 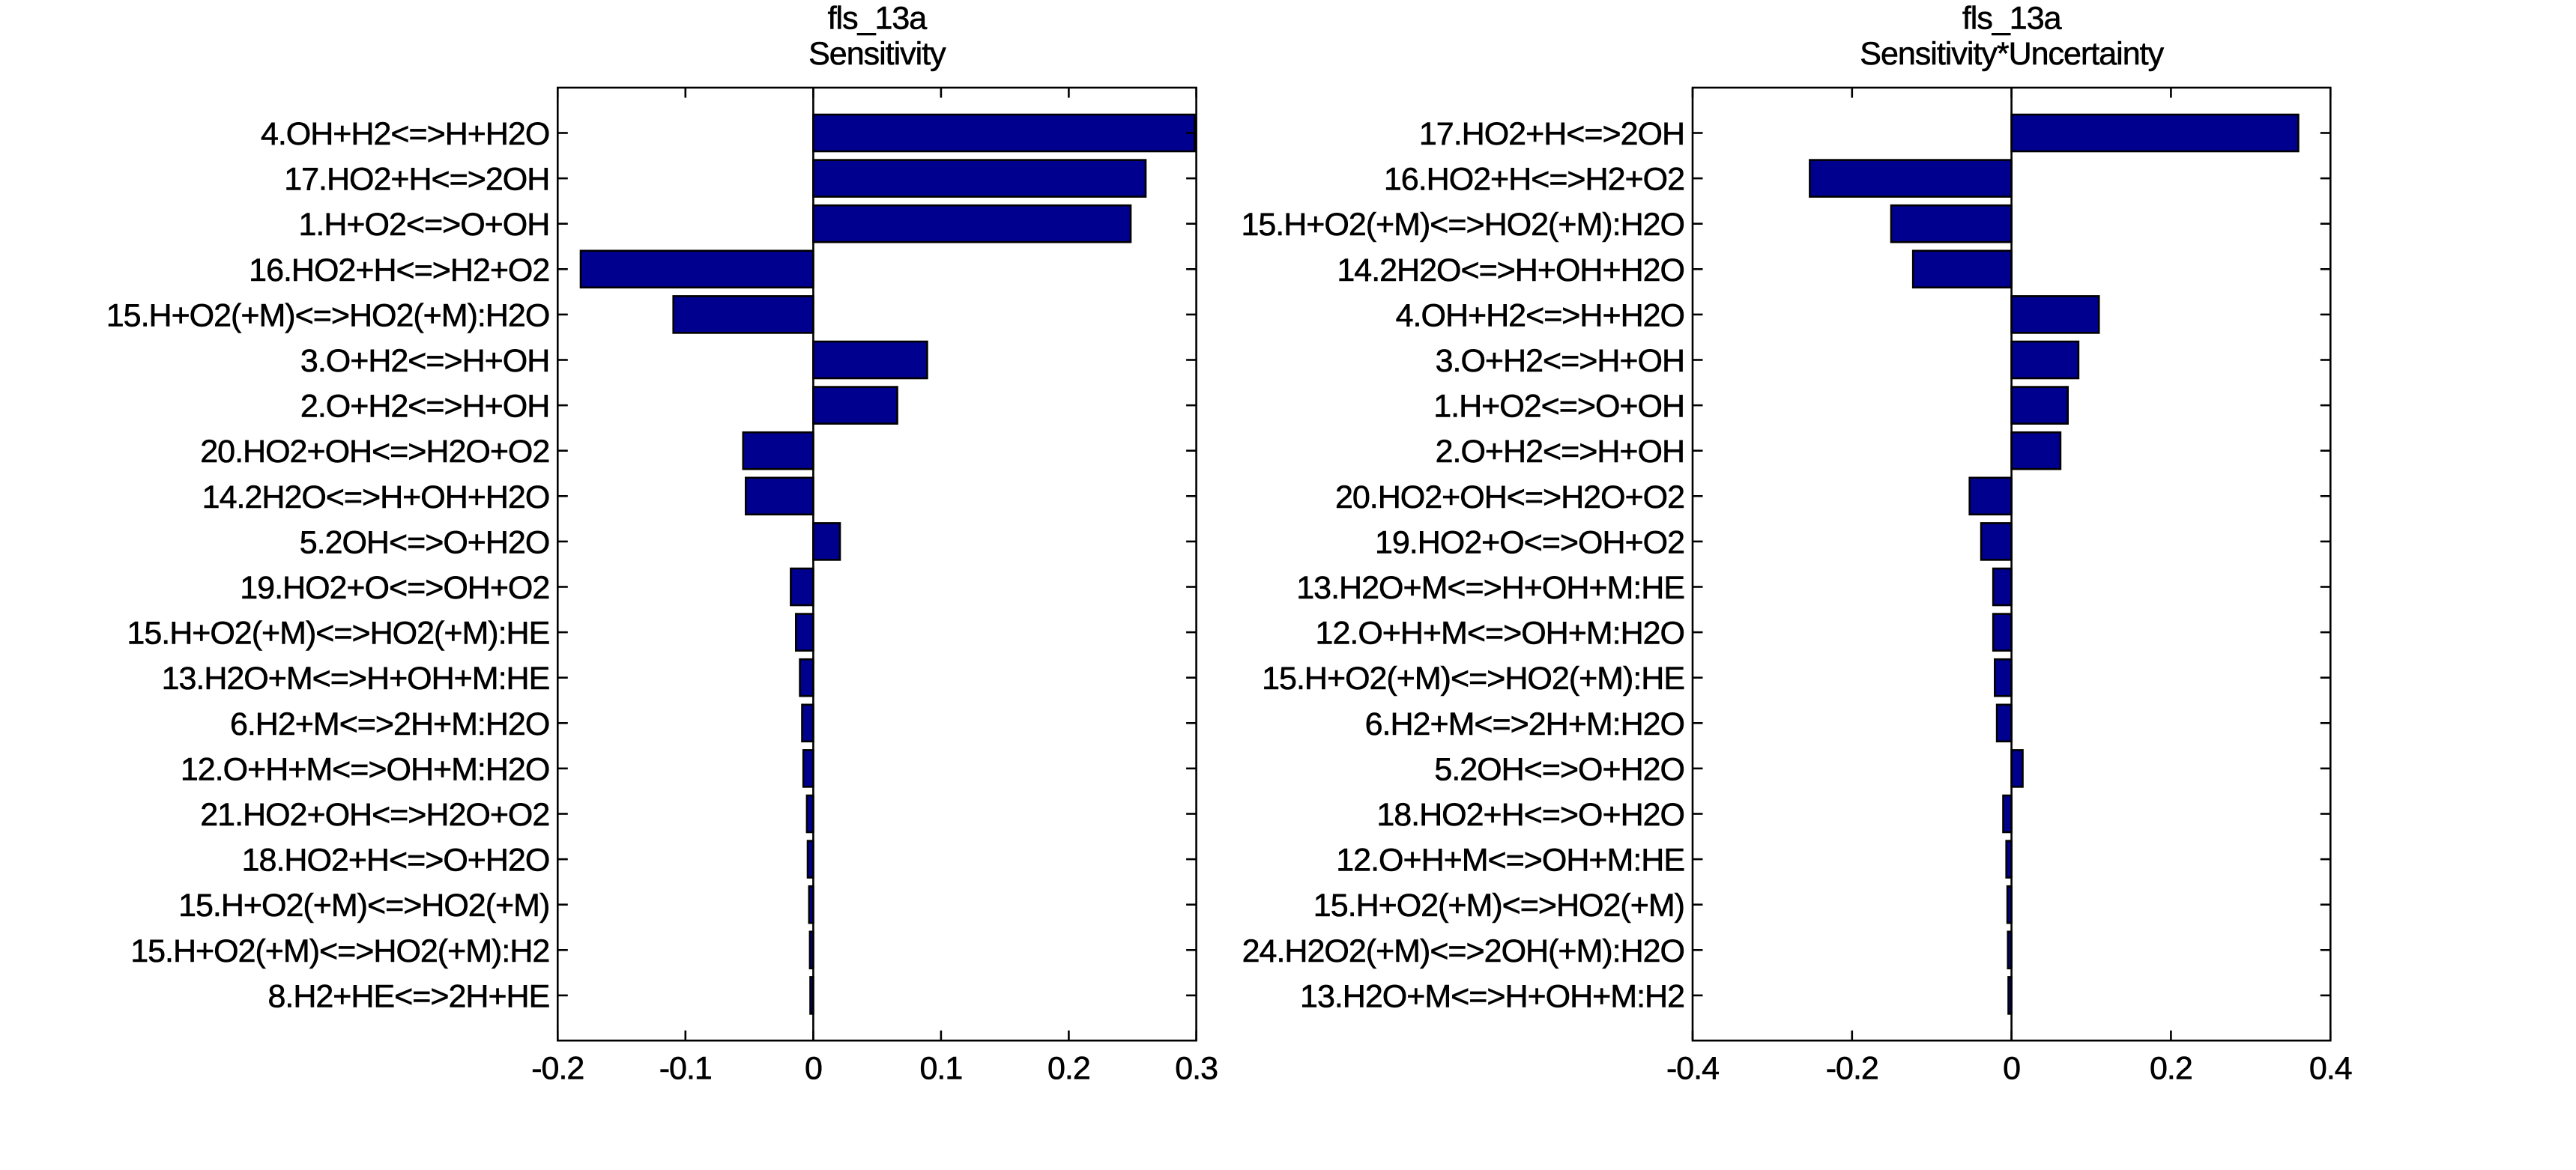 I want to click on svg-text: 15.H+O2(+M)<=>HO2(+M):H2, so click(x=339, y=951).